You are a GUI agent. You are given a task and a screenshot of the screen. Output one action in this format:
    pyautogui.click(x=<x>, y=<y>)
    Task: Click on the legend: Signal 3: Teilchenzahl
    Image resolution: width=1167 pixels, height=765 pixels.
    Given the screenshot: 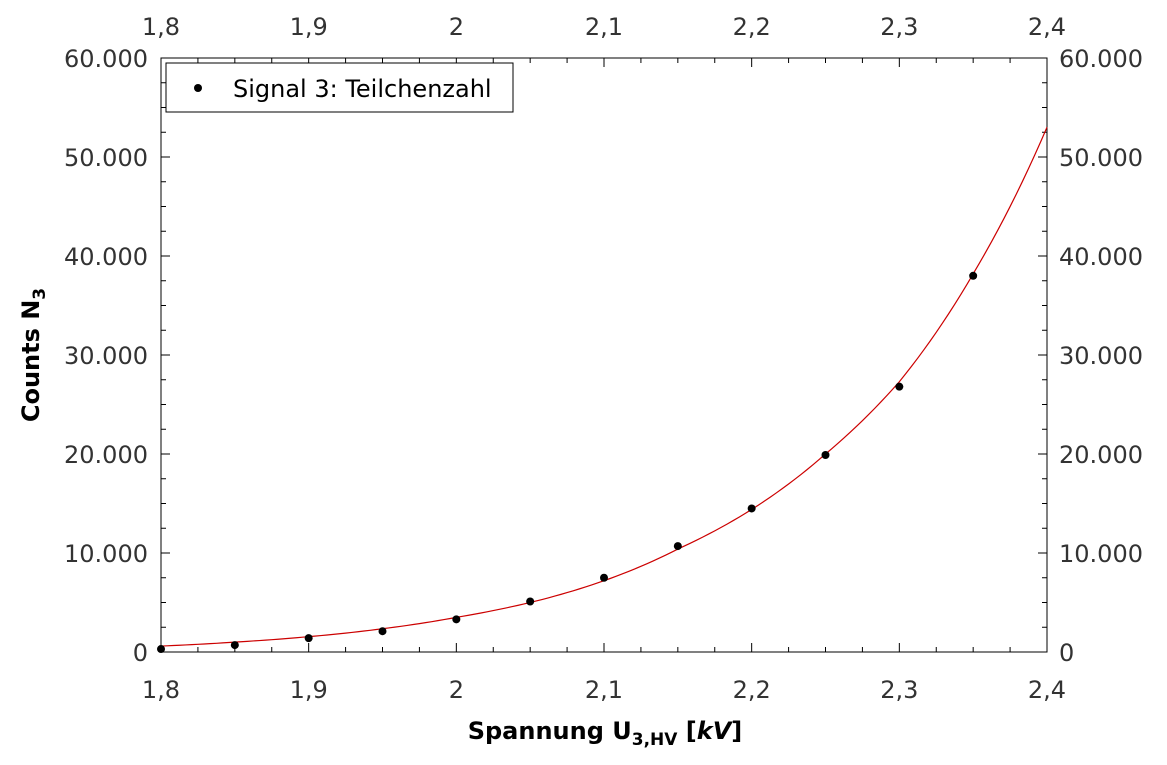 What is the action you would take?
    pyautogui.click(x=339, y=87)
    